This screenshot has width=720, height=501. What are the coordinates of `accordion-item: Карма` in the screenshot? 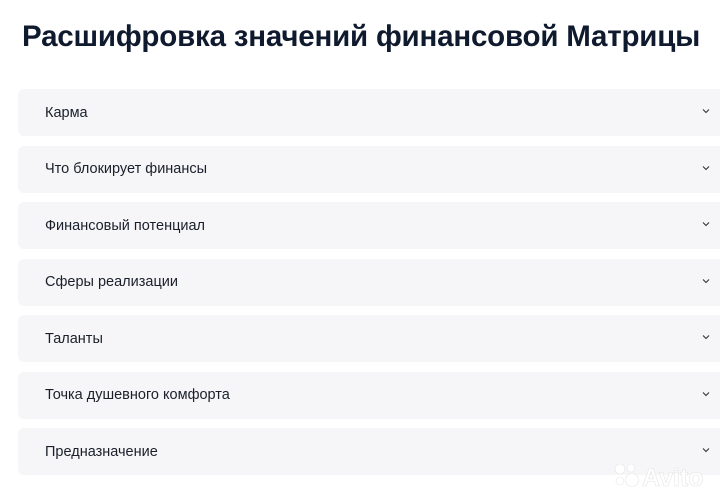 It's located at (369, 112).